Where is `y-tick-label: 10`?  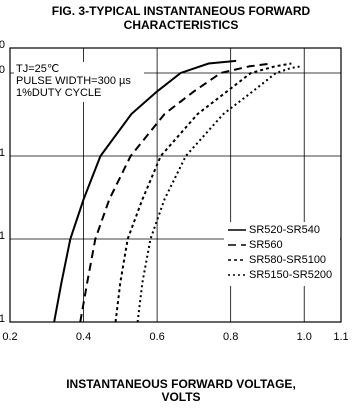 y-tick-label: 10 is located at coordinates (2, 70).